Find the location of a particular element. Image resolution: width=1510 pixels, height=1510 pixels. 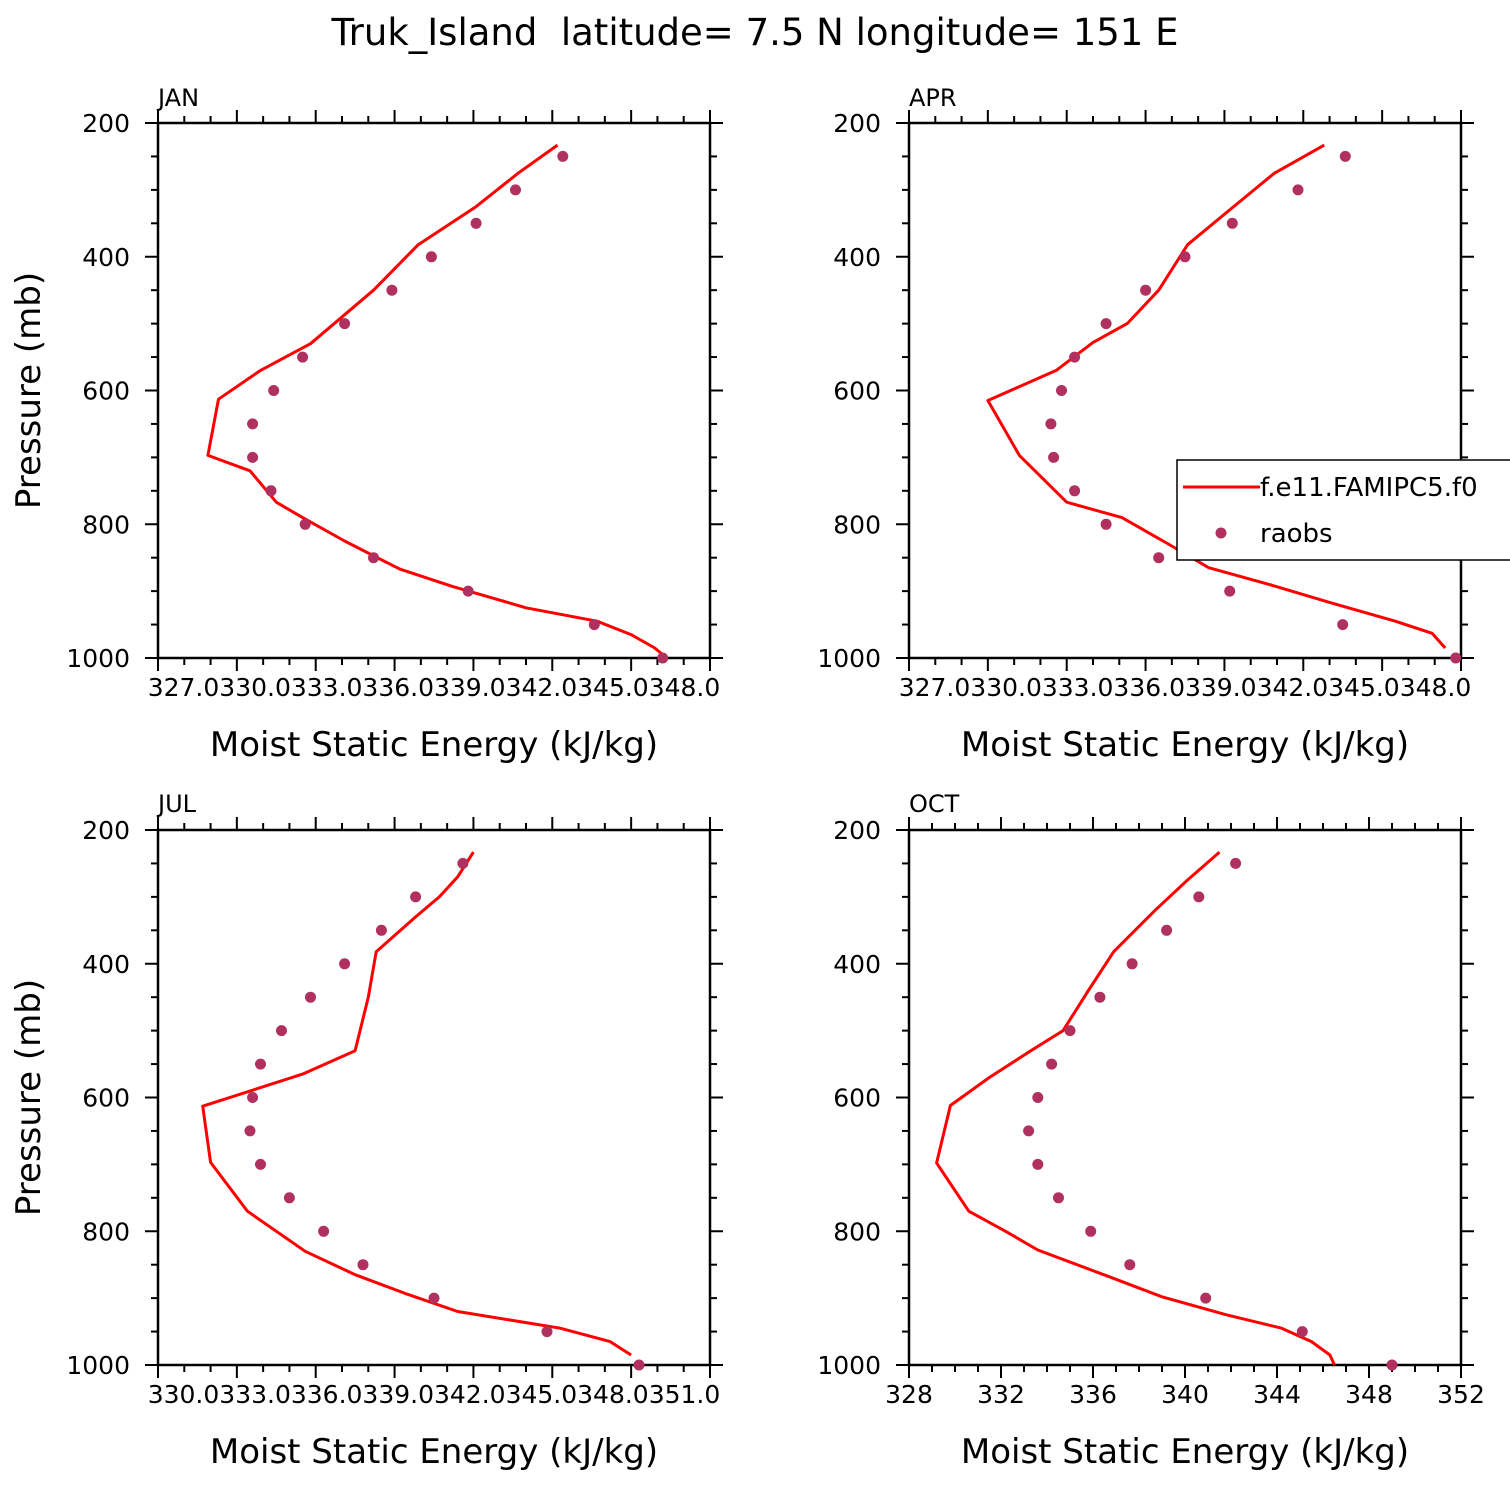

x-tick-label: 332 is located at coordinates (1001, 1394).